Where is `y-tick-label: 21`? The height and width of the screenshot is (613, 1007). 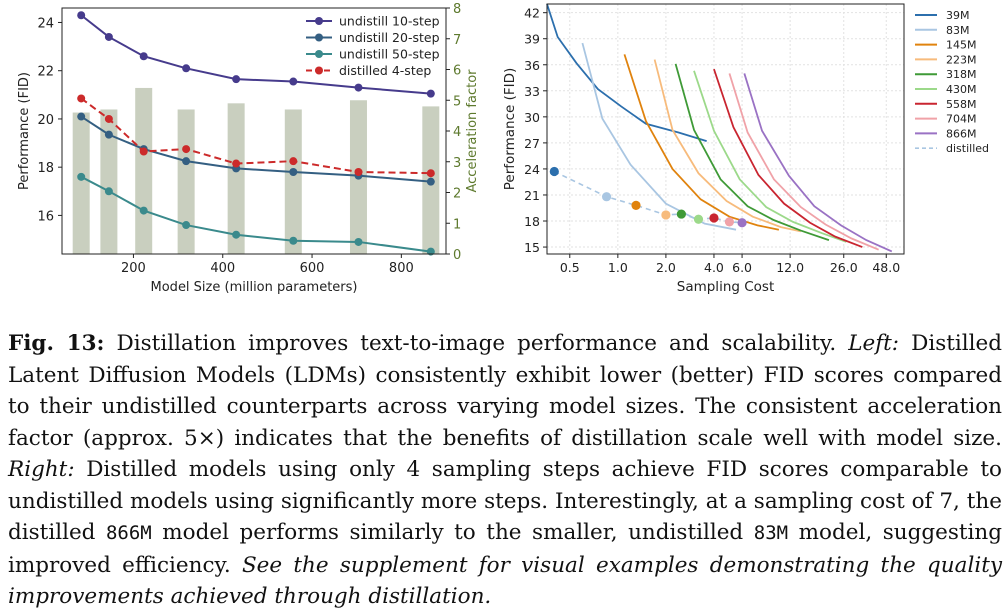 y-tick-label: 21 is located at coordinates (532, 195).